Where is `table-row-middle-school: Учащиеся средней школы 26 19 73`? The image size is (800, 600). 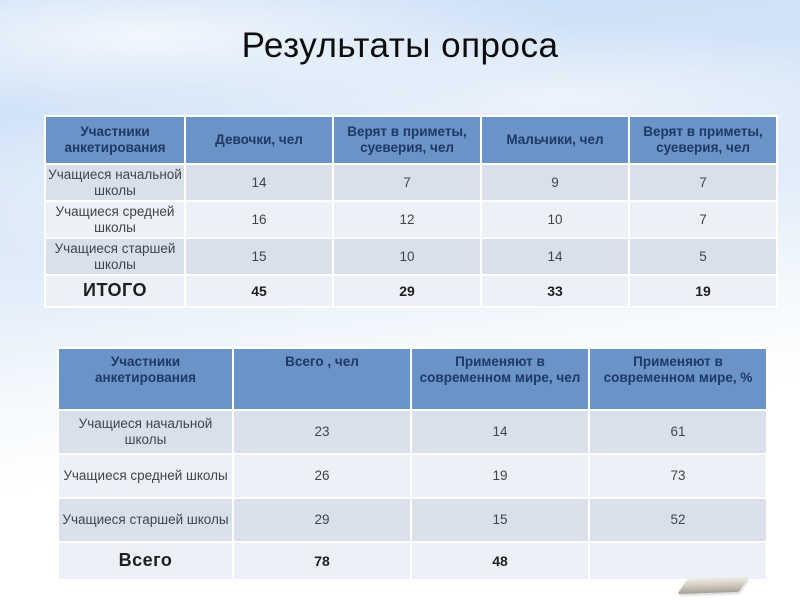
table-row-middle-school: Учащиеся средней школы 26 19 73 is located at coordinates (412, 476).